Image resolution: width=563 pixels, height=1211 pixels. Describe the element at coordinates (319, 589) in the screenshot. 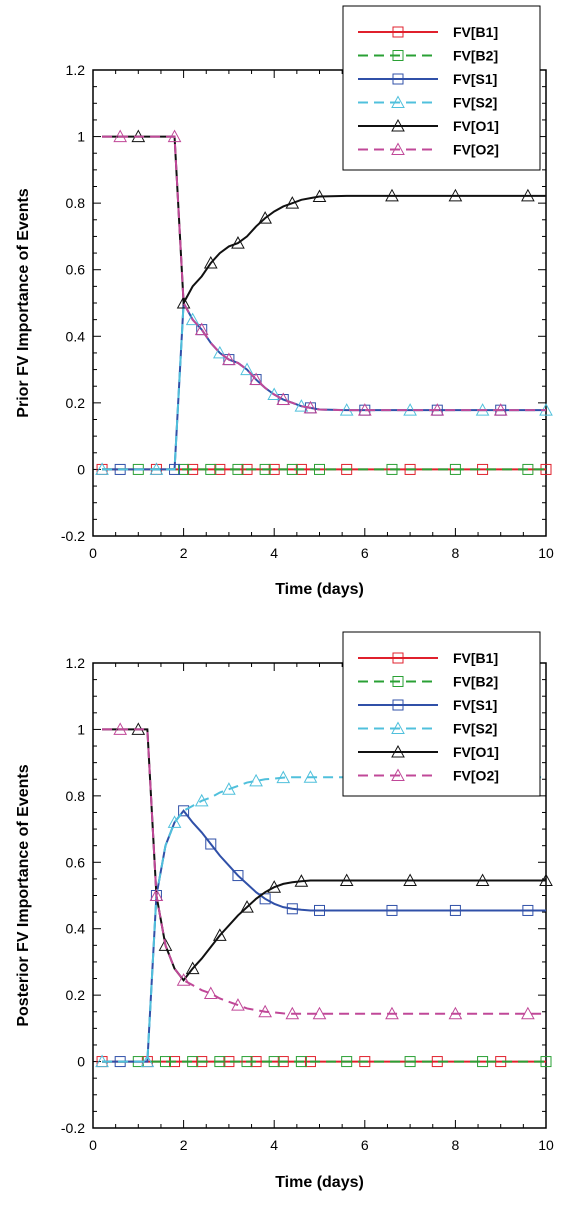

I see `x-axis-label: Time (days)` at that location.